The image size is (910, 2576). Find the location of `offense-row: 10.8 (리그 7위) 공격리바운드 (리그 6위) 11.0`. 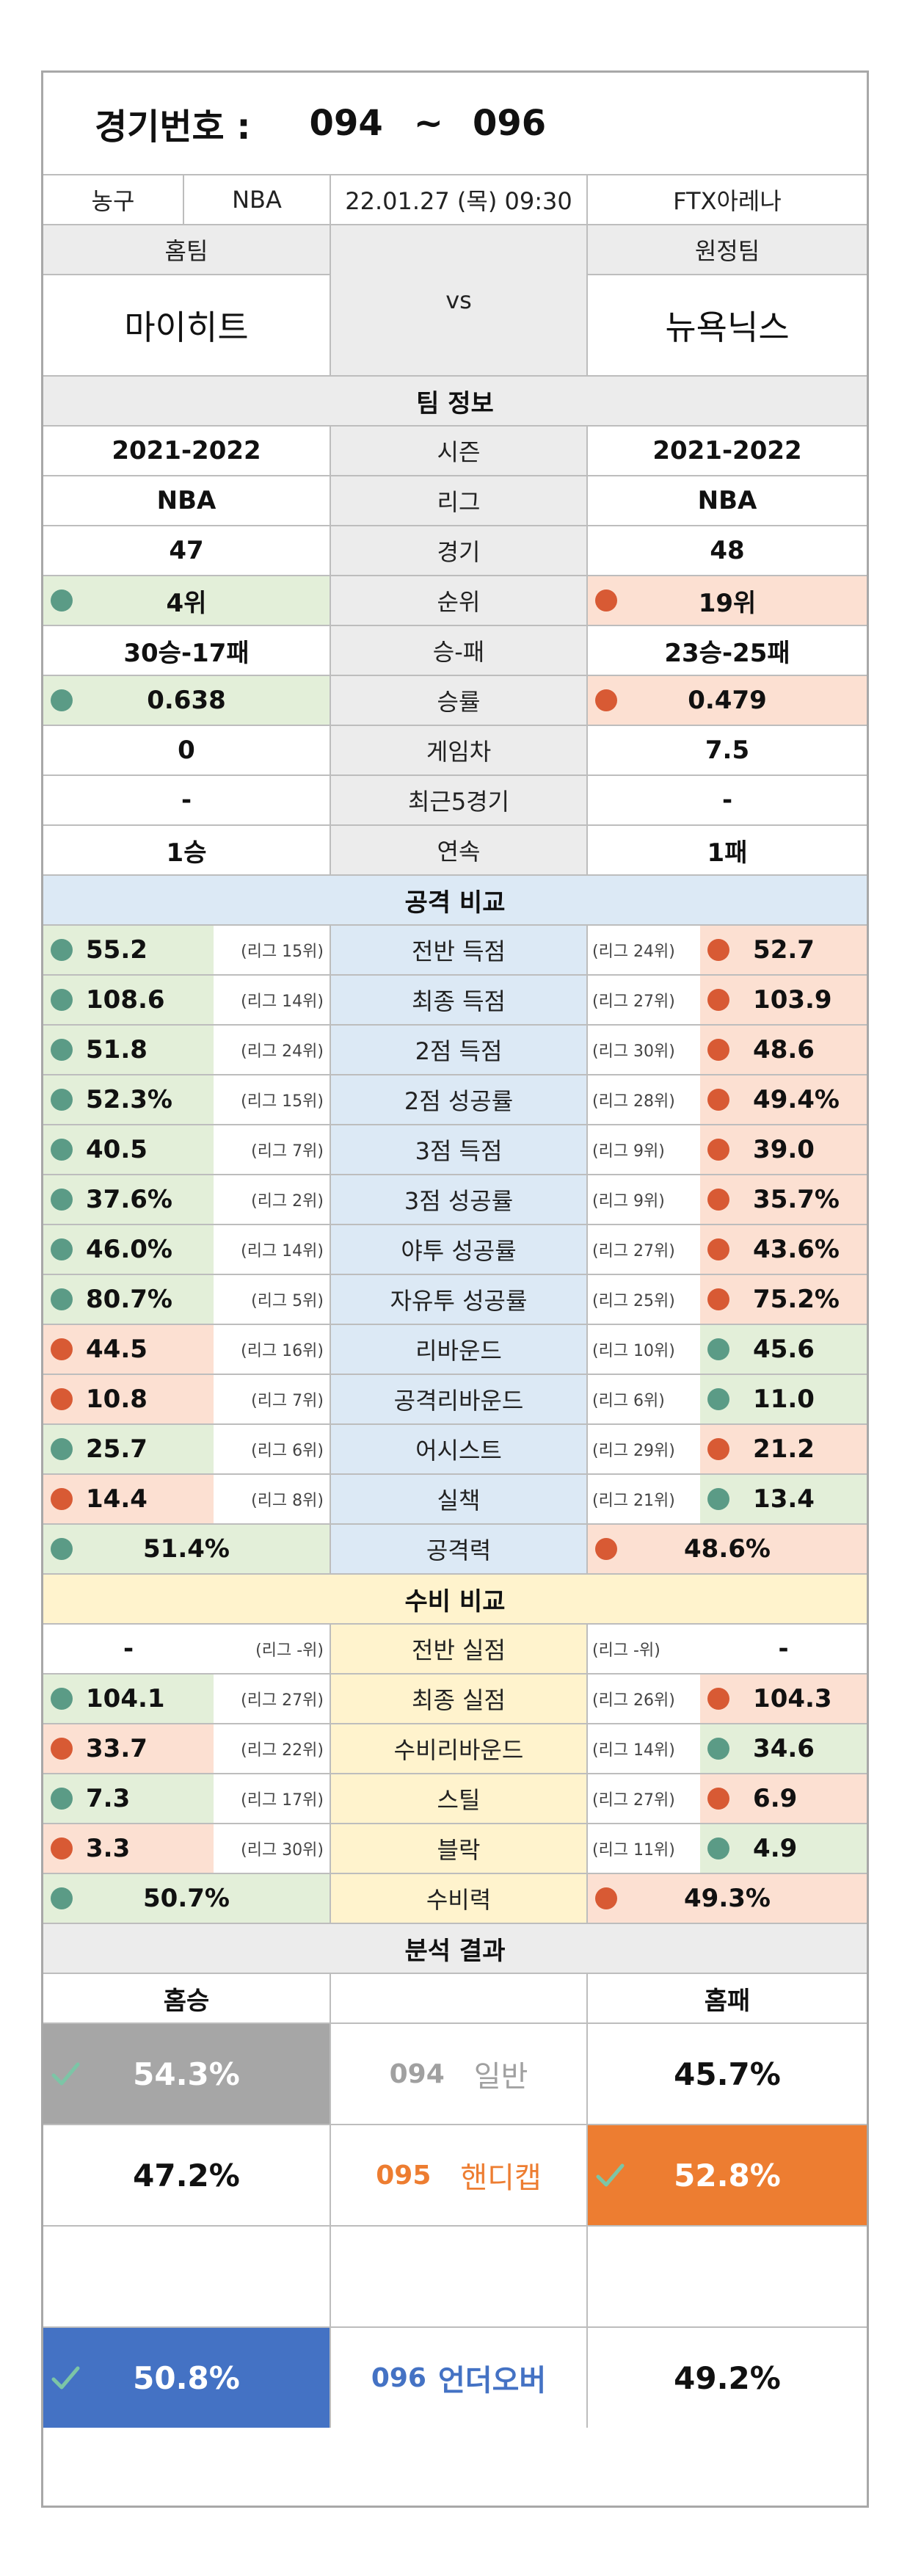

offense-row: 10.8 (리그 7위) 공격리바운드 (리그 6위) 11.0 is located at coordinates (455, 1399).